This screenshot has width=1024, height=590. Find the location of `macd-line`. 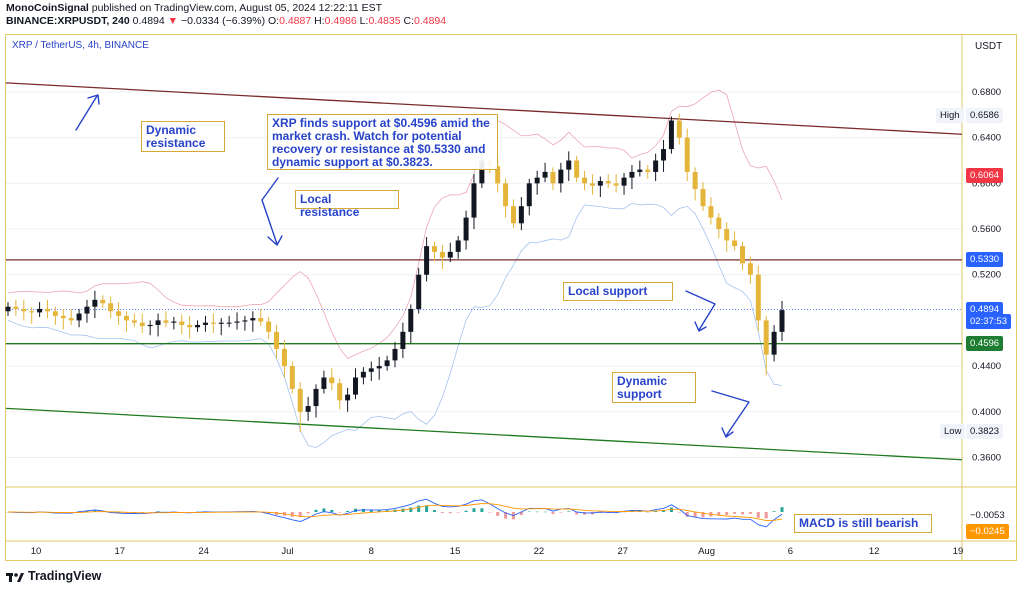

macd-line is located at coordinates (395, 513).